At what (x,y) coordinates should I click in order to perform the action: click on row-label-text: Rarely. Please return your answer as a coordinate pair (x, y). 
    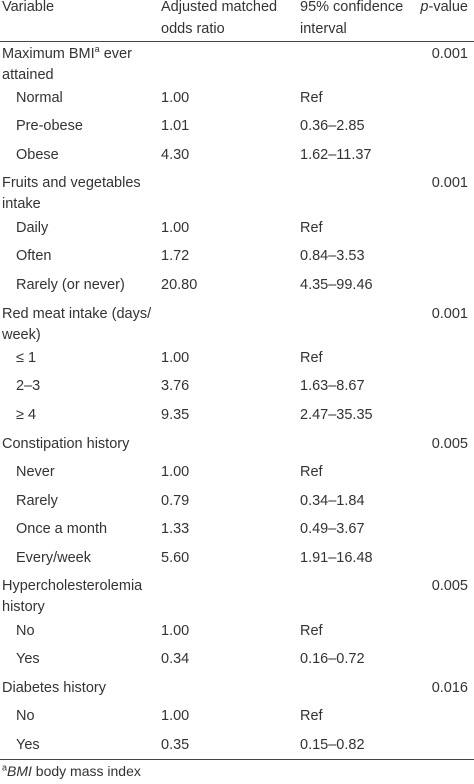
    Looking at the image, I should click on (37, 501).